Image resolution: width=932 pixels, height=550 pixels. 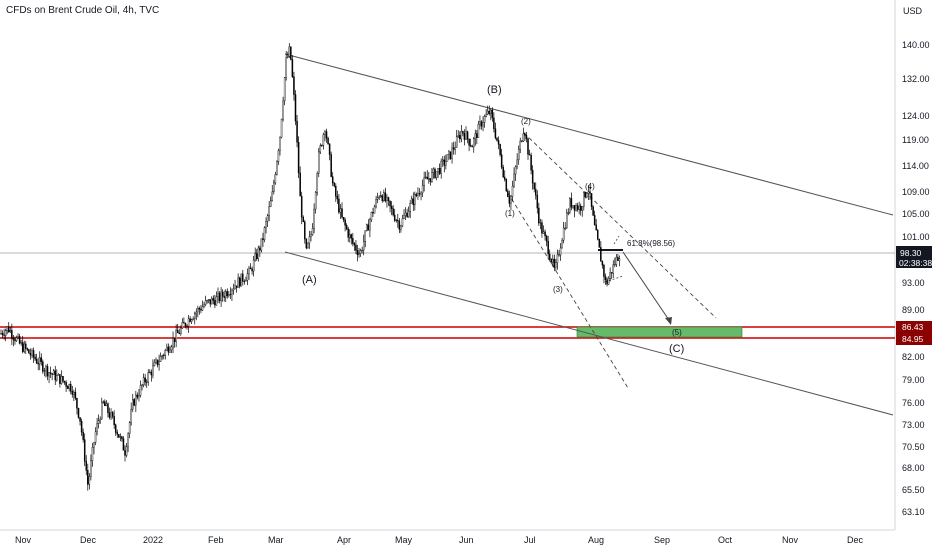 I want to click on time-tick: Oct, so click(x=725, y=540).